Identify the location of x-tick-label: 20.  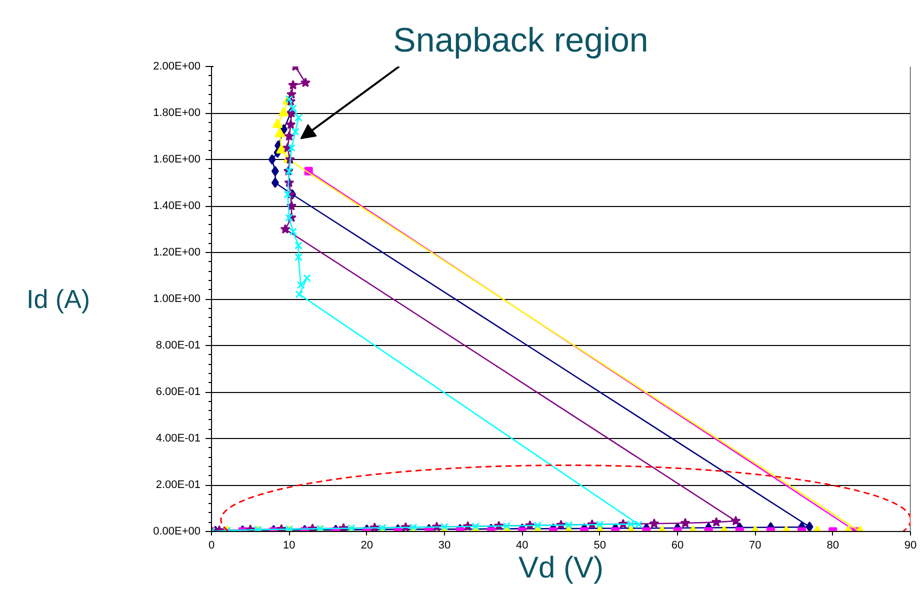
(366, 546).